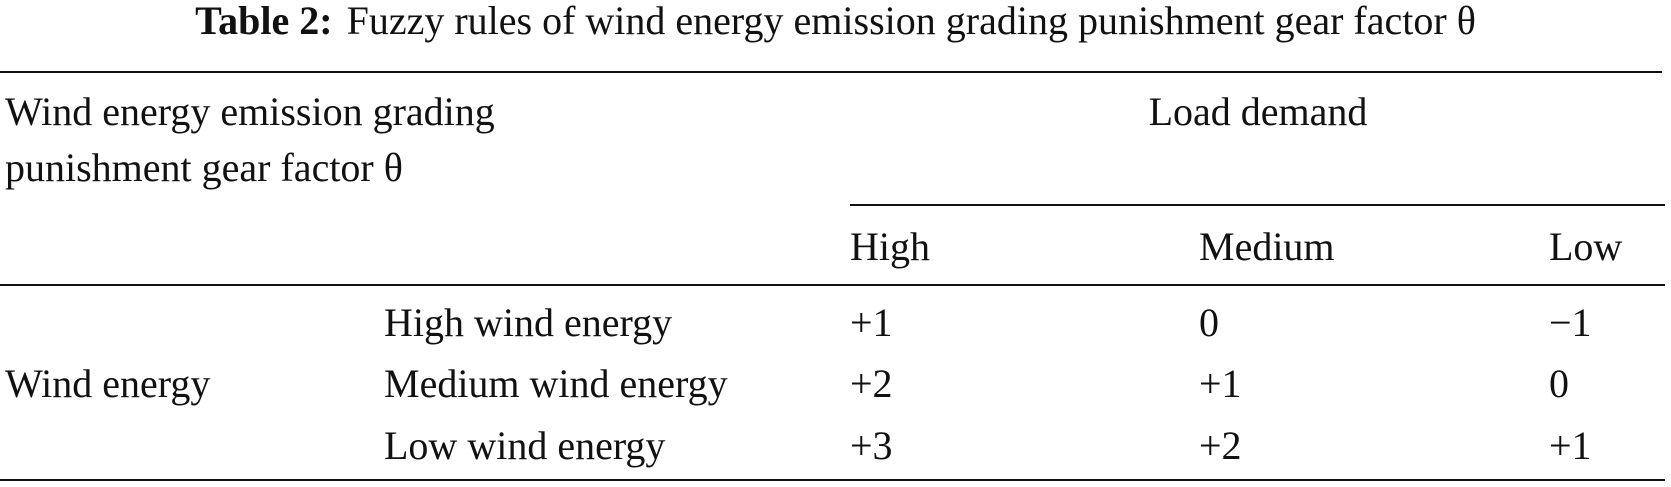 The image size is (1671, 487). I want to click on column-header: Low, so click(1586, 246).